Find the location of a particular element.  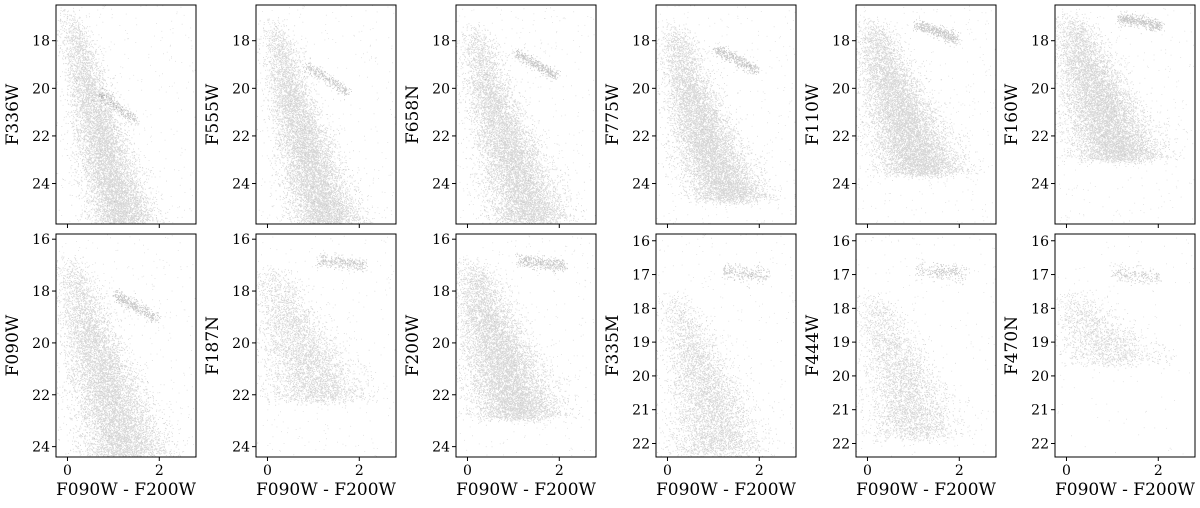

panel-f444w: 16 17 18 19 20 21 22 0 2 F444W F090W - F200W is located at coordinates (907, 367).